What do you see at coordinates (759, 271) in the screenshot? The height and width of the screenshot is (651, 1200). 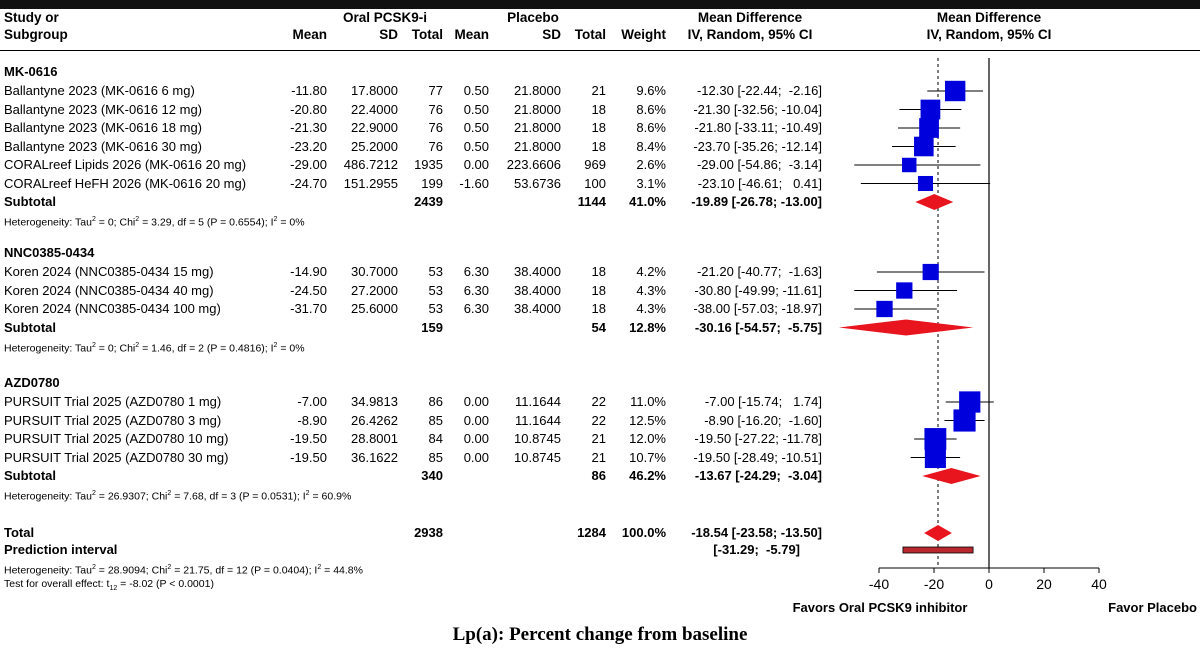 I see `mean-difference-ci: -21.20 [-40.77; -1.63]` at bounding box center [759, 271].